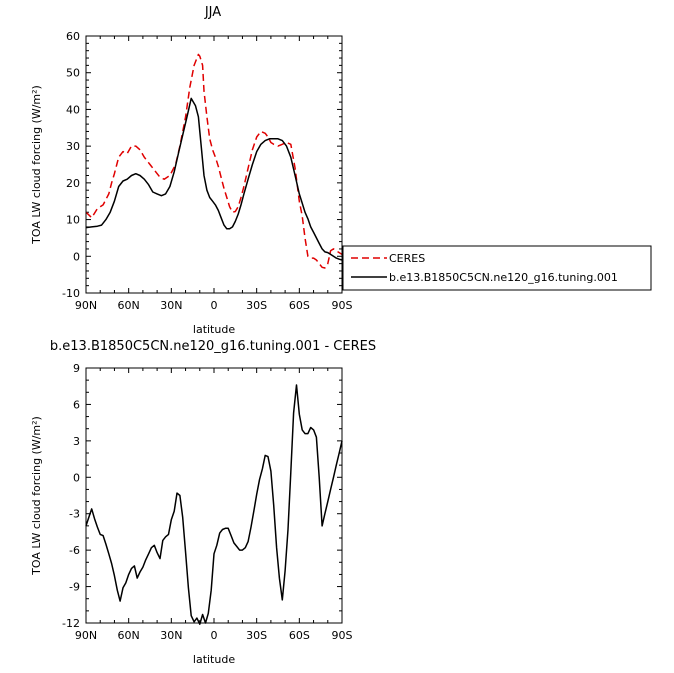 The width and height of the screenshot is (674, 673). I want to click on y-tick-label: -12, so click(71, 623).